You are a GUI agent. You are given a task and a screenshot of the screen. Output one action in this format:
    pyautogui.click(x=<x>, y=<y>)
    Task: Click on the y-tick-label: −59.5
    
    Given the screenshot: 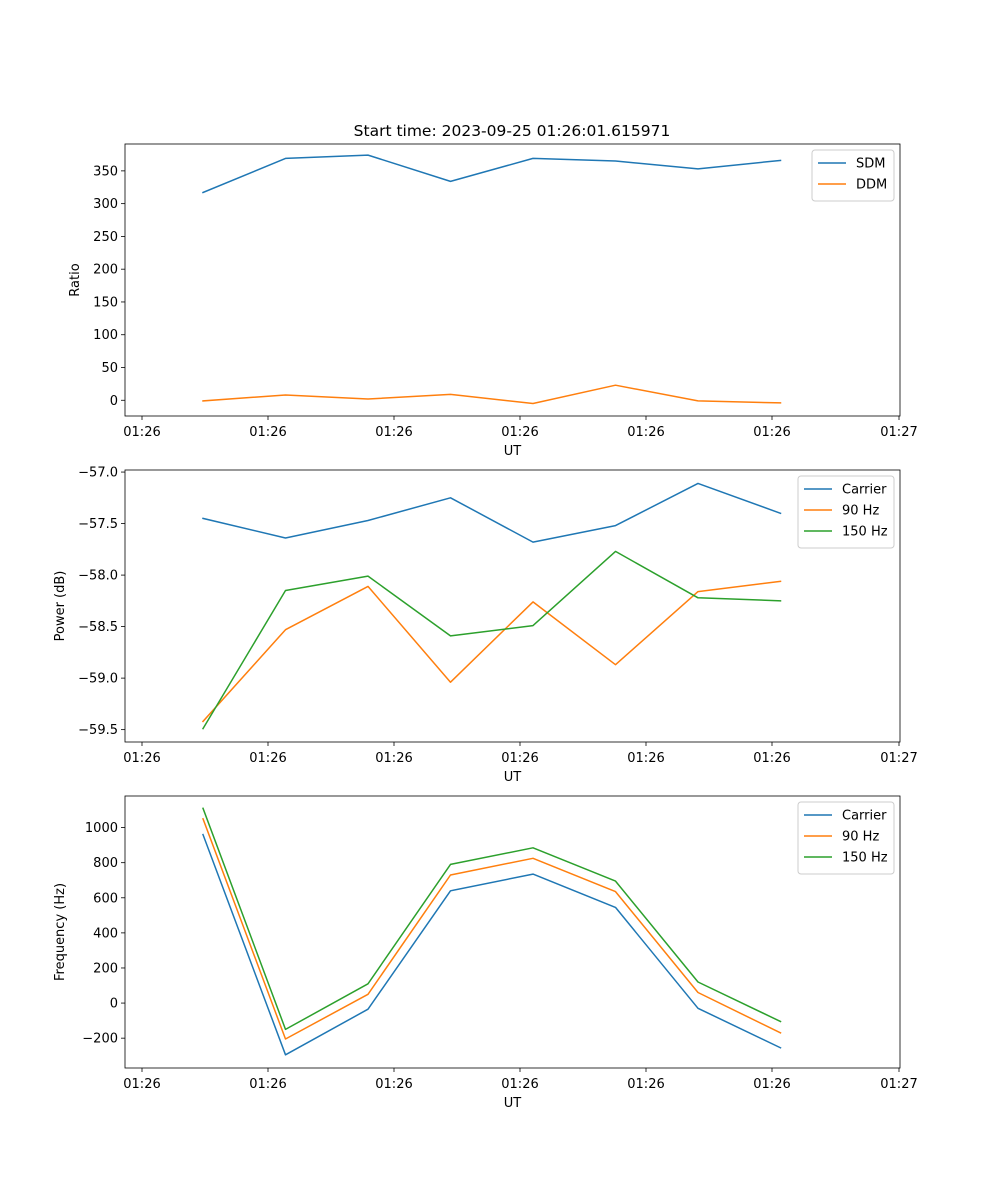 What is the action you would take?
    pyautogui.click(x=98, y=730)
    